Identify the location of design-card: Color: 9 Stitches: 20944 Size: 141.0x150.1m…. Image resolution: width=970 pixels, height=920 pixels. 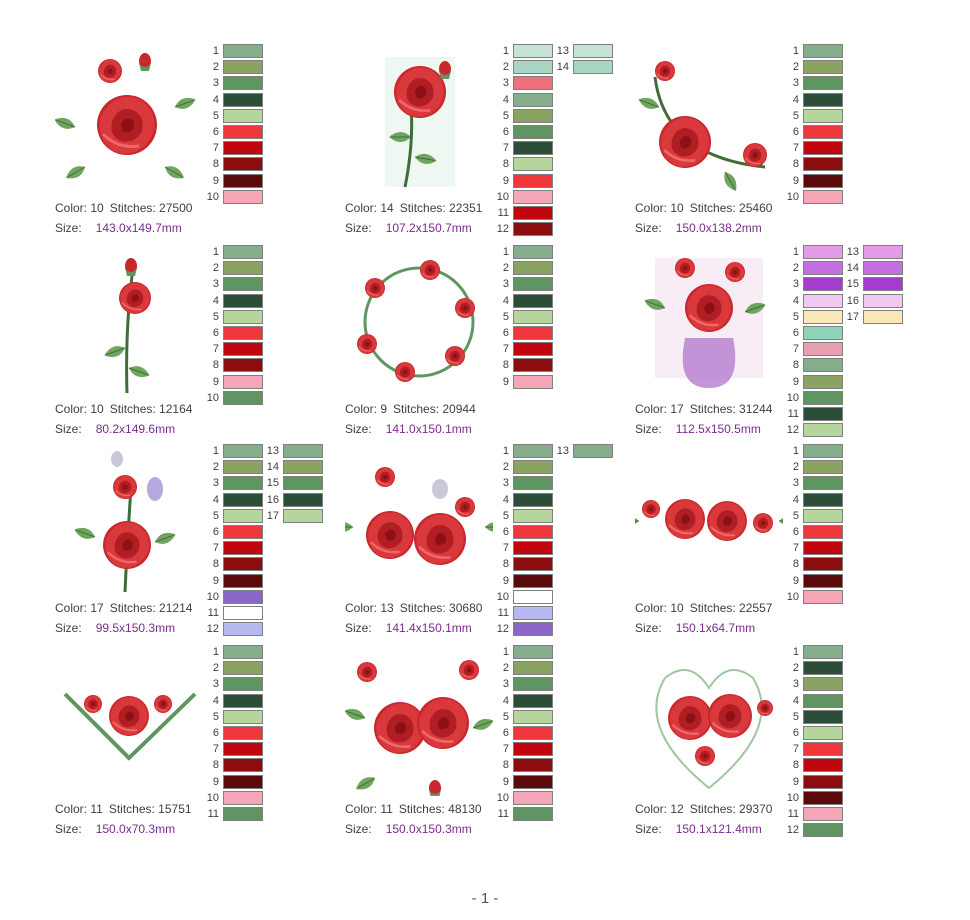
(495, 346).